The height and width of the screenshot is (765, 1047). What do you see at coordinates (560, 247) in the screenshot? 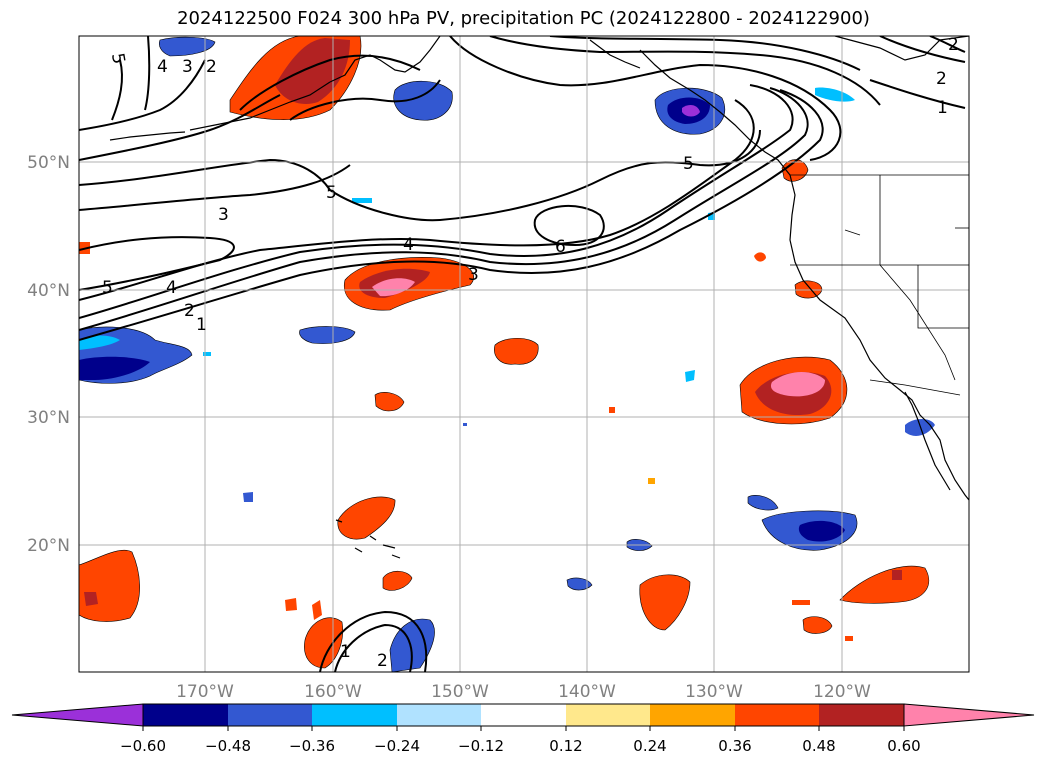
I see `contour-label: 6` at bounding box center [560, 247].